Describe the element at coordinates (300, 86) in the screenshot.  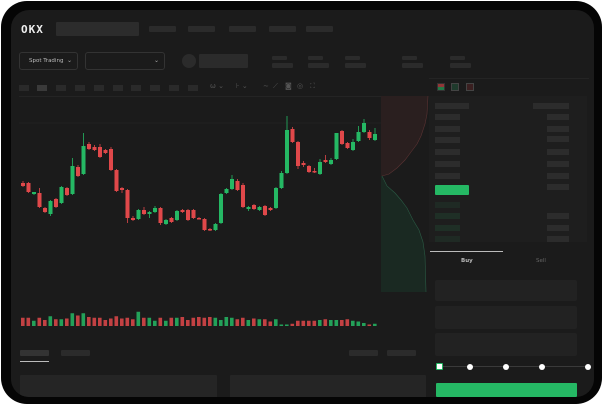
I see `settings-icon: ◎` at that location.